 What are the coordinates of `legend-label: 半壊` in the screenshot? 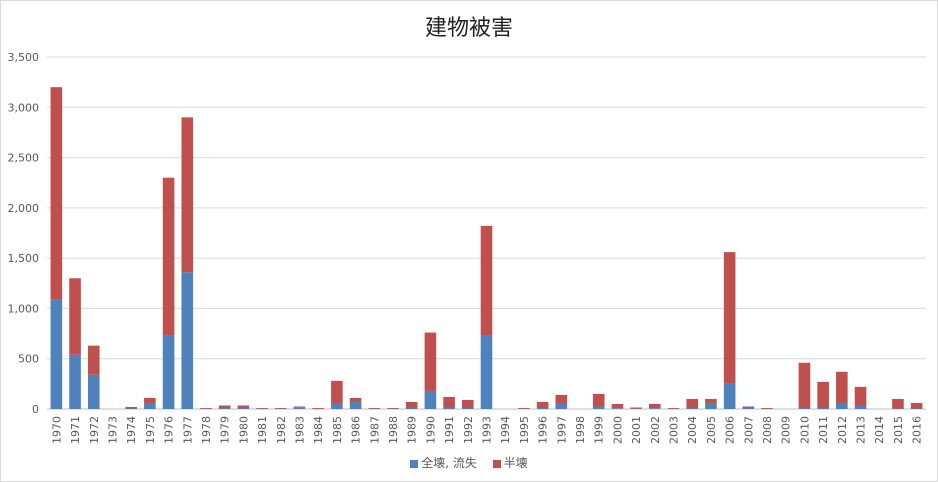 It's located at (515, 463).